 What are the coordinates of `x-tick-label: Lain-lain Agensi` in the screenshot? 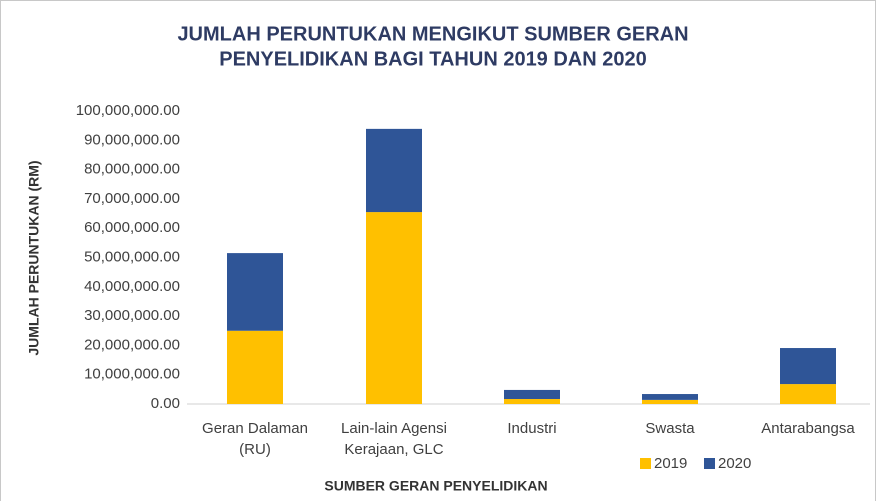 It's located at (394, 428).